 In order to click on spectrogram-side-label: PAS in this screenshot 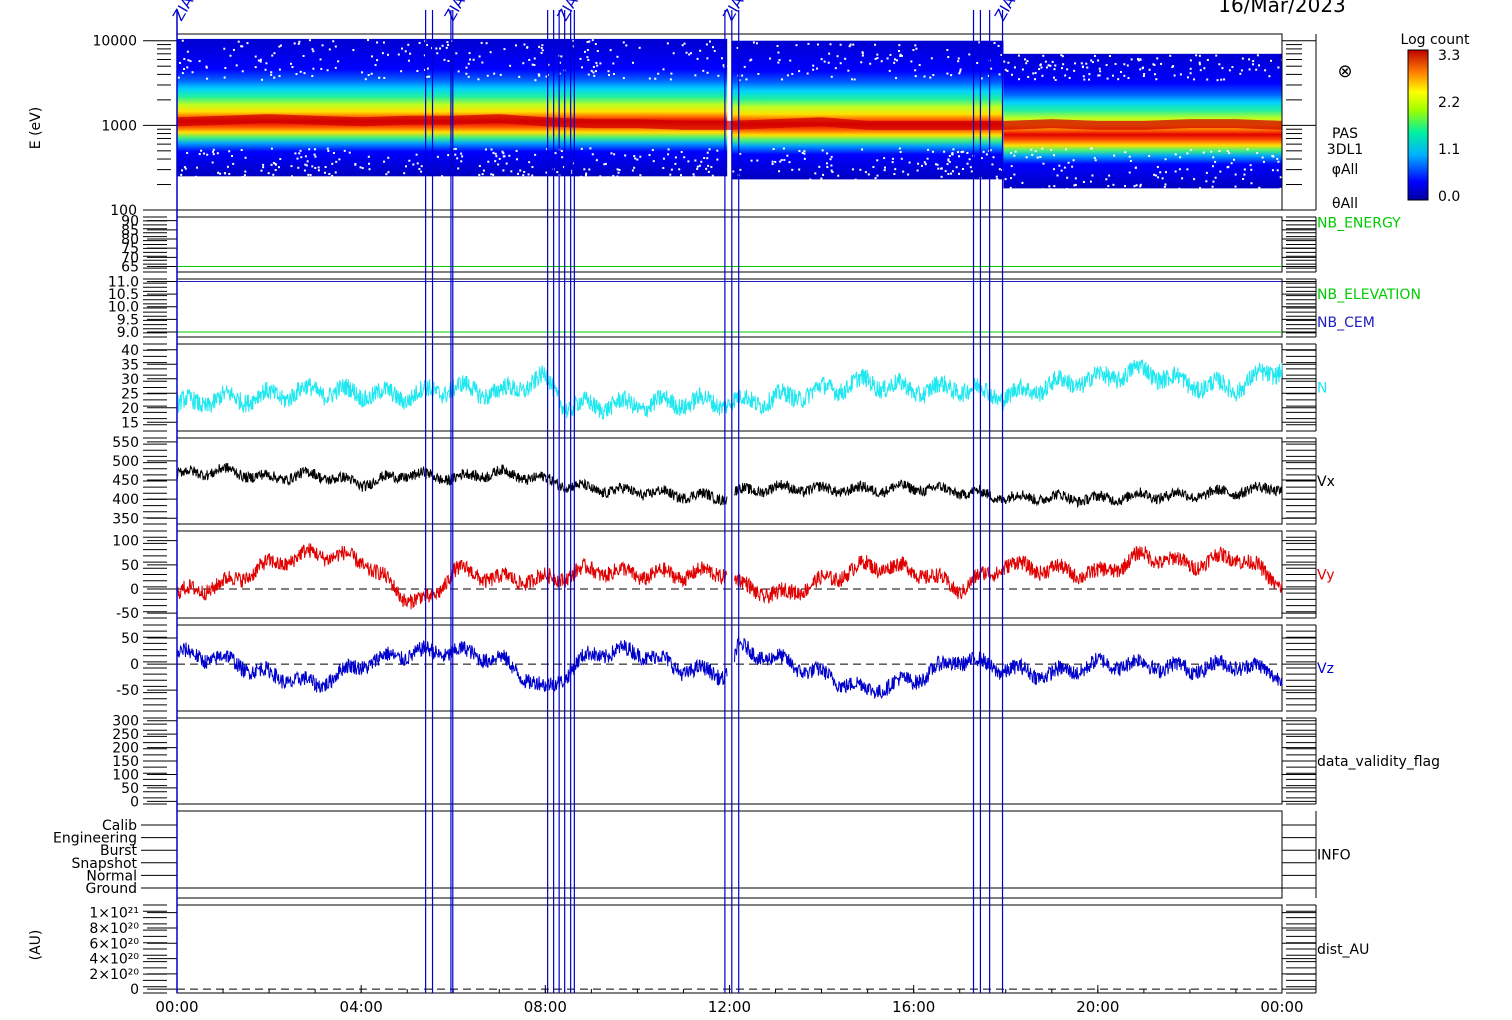, I will do `click(1345, 134)`.